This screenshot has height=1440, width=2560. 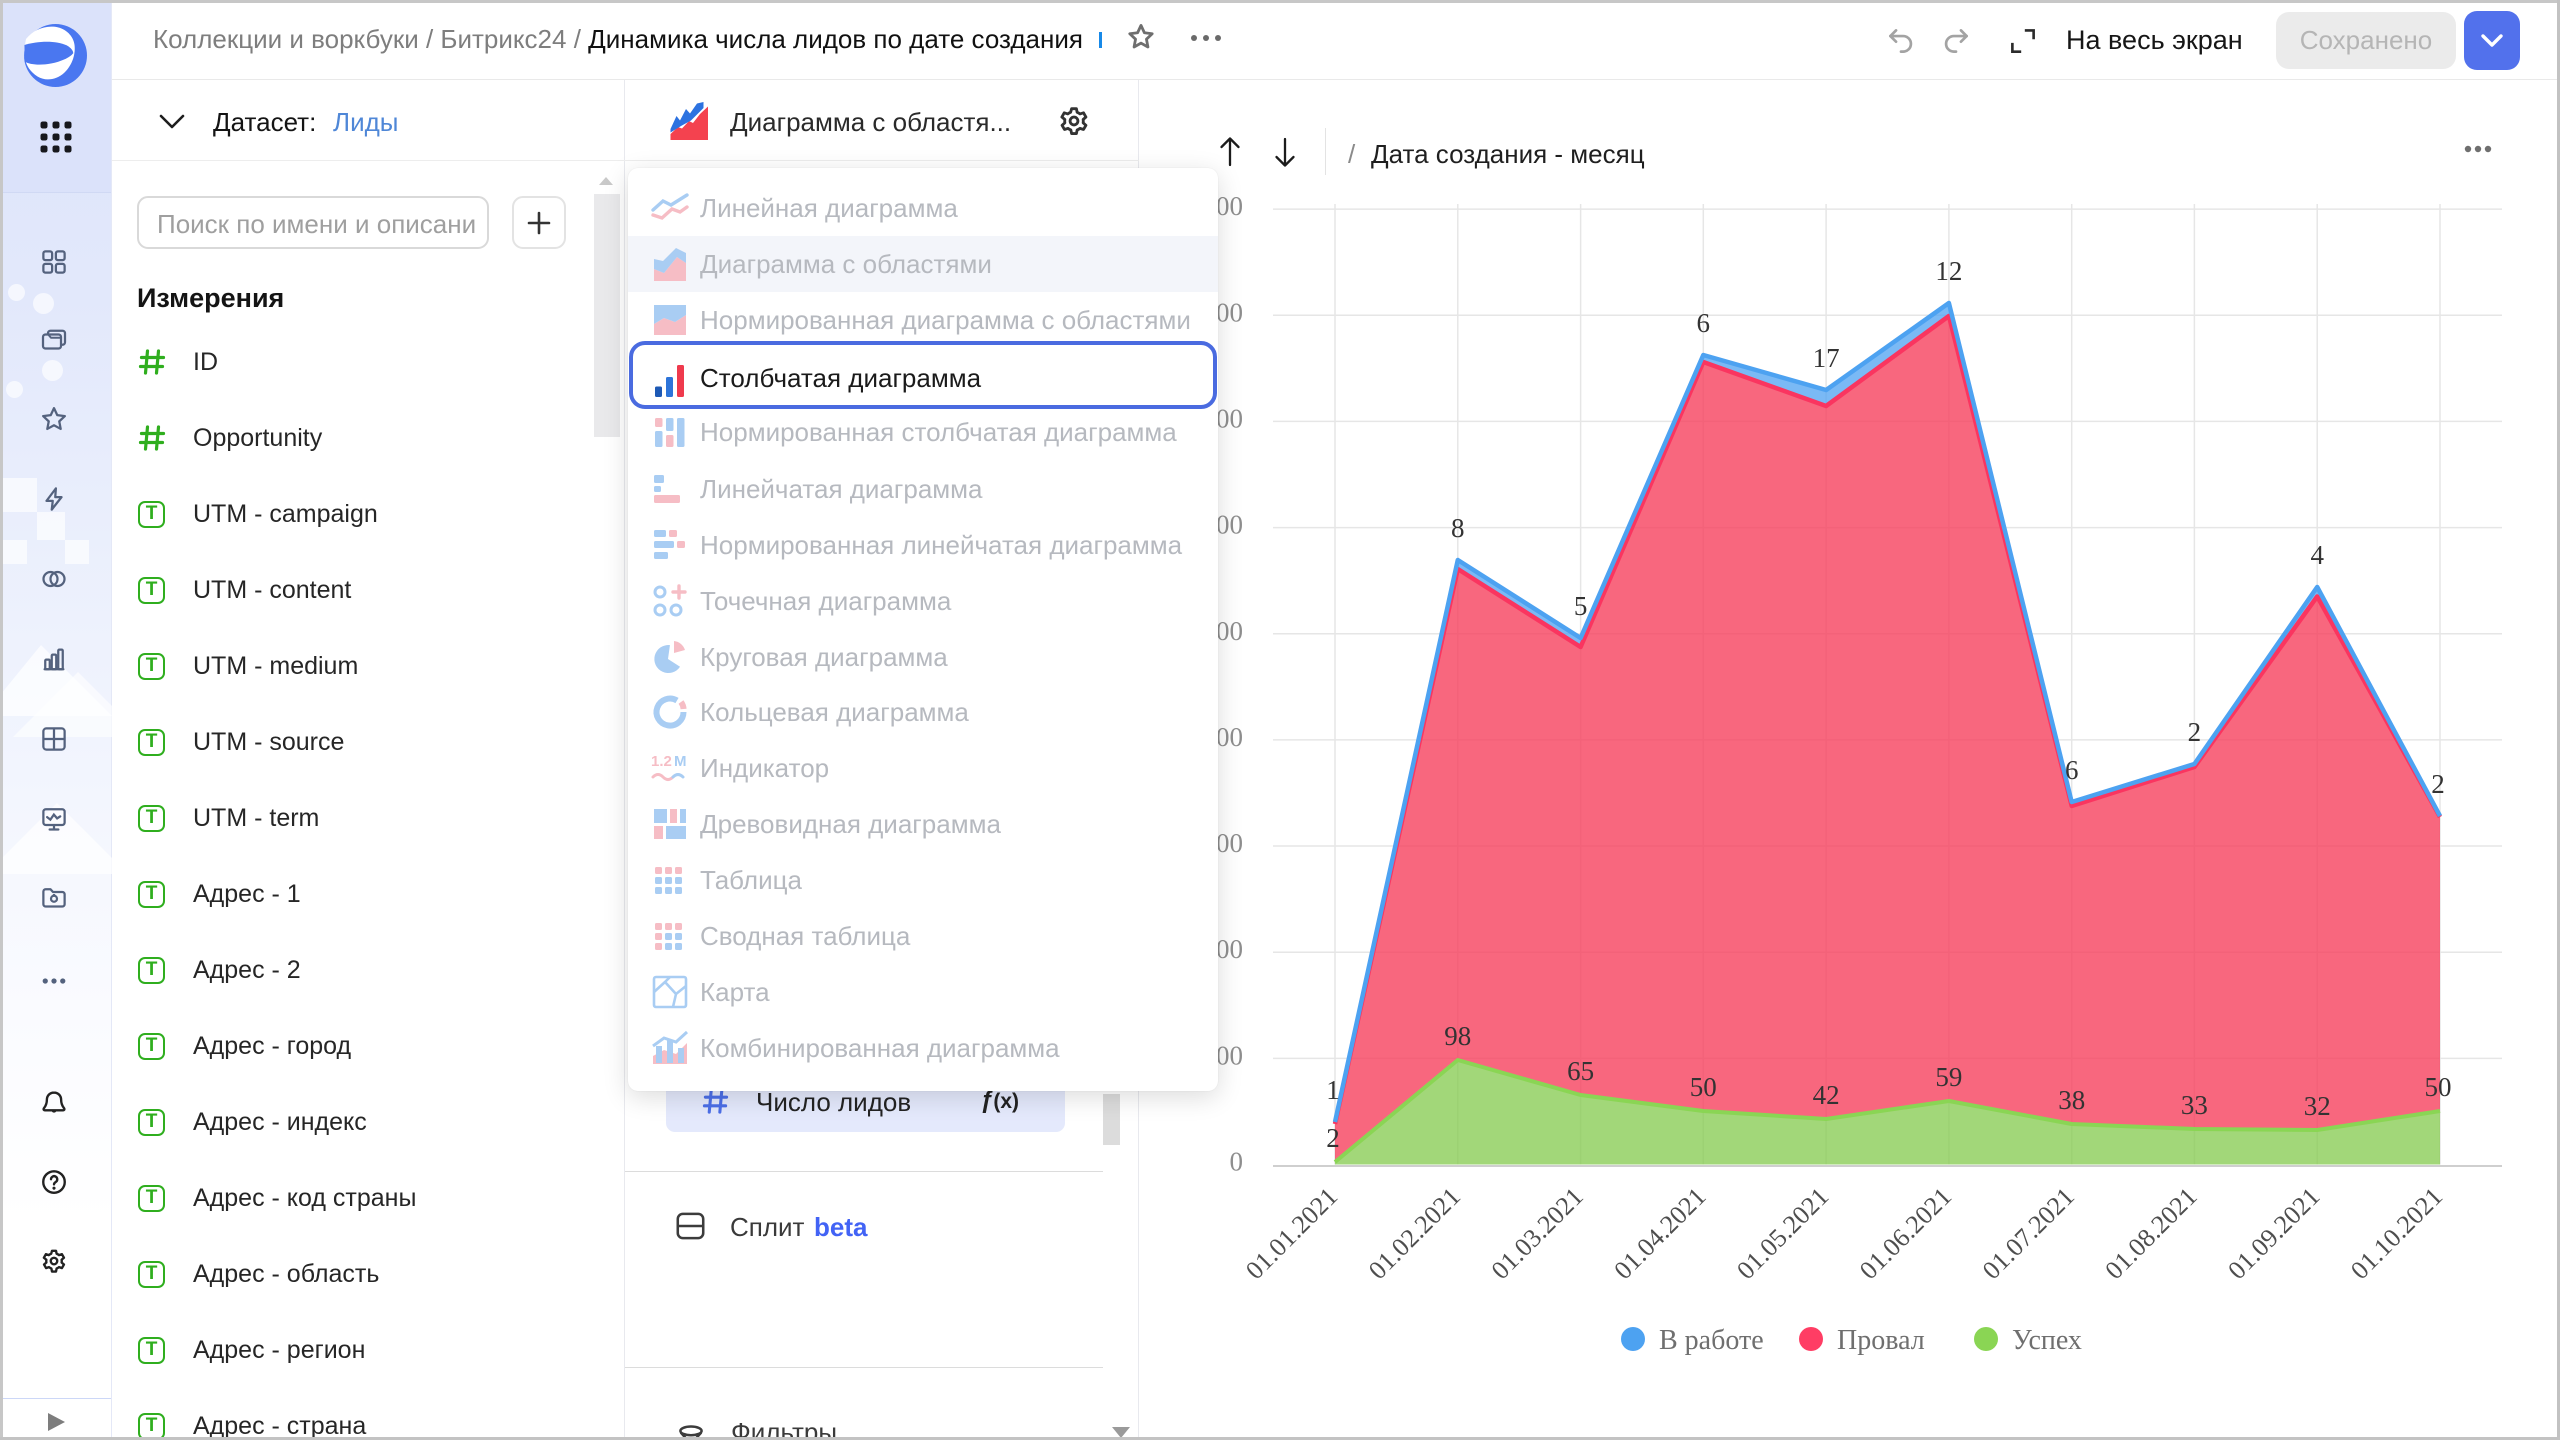 I want to click on svg-text: 01.08.2021, so click(x=2150, y=1233).